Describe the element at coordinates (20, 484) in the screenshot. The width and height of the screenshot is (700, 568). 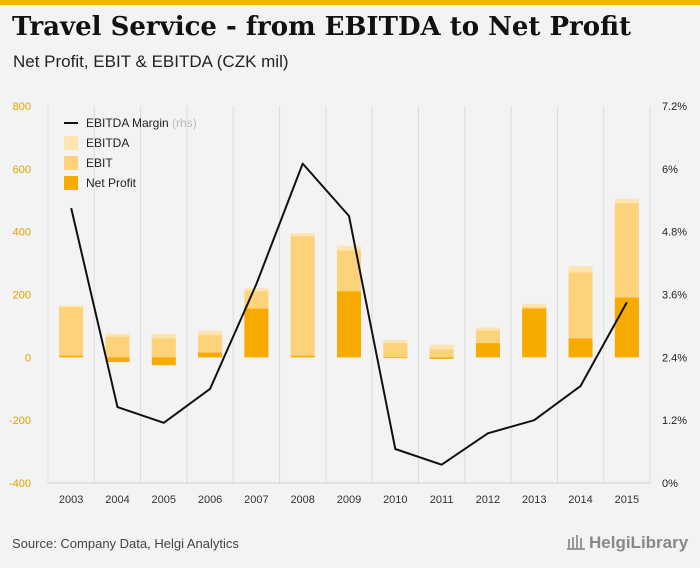
I see `left-axis-tick-label: -400` at that location.